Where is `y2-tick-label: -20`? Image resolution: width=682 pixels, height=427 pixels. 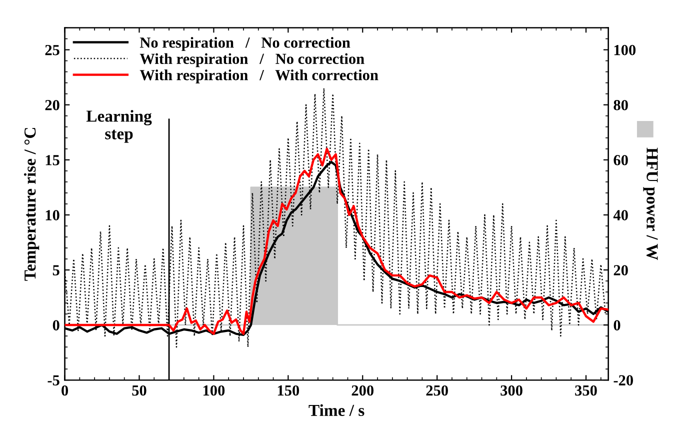
y2-tick-label: -20 is located at coordinates (623, 380).